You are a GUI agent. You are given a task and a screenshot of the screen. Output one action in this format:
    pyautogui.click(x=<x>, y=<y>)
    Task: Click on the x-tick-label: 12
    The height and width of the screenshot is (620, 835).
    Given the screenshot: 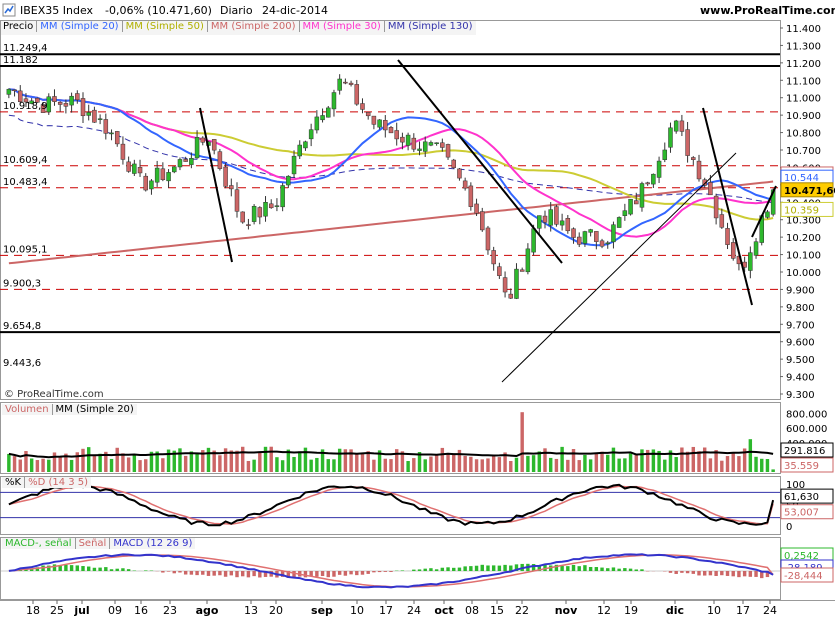 What is the action you would take?
    pyautogui.click(x=604, y=610)
    